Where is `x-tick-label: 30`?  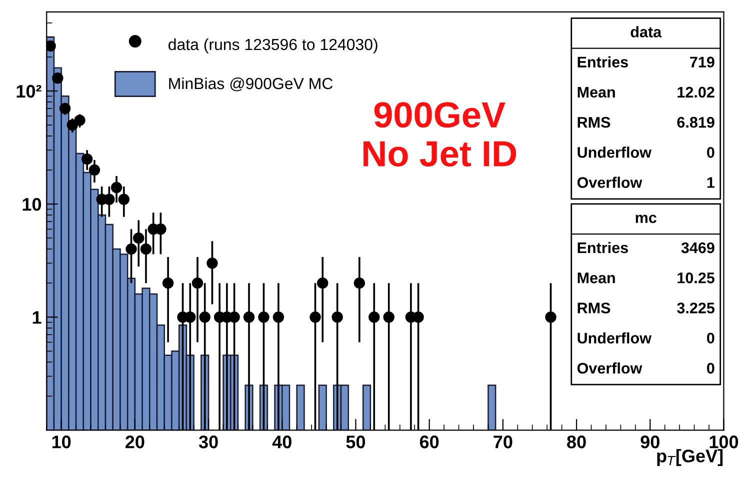
x-tick-label: 30 is located at coordinates (208, 442).